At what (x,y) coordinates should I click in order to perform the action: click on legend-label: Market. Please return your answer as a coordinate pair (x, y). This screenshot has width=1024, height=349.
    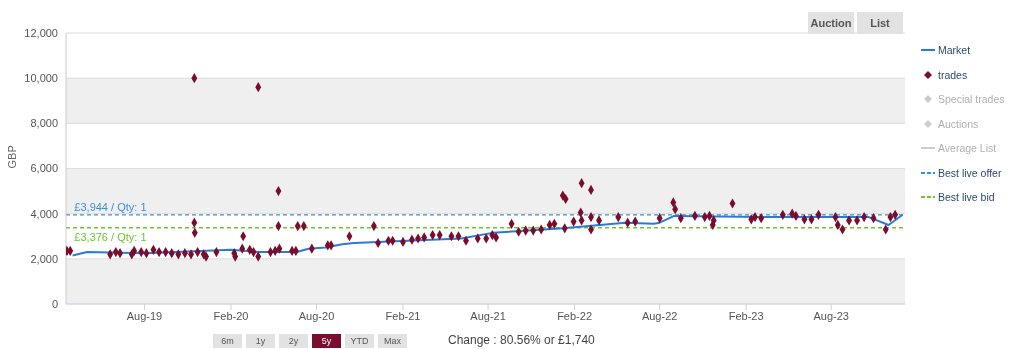
    Looking at the image, I should click on (954, 50).